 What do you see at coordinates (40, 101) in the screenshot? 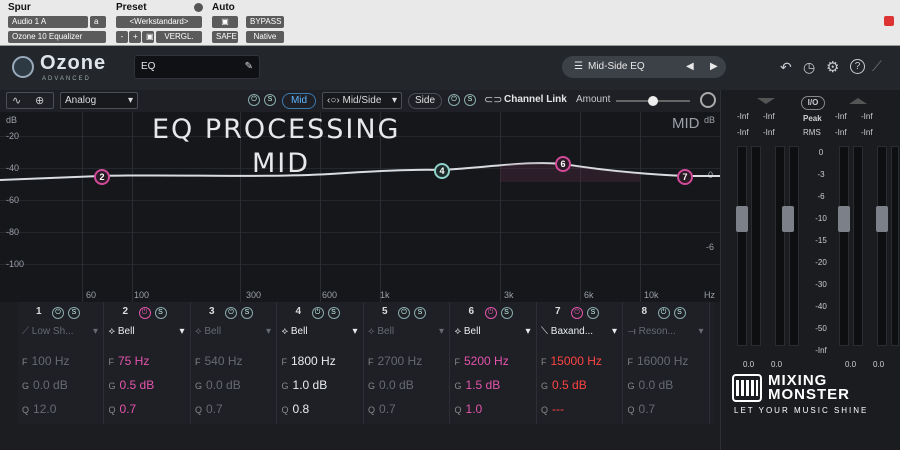
I see `globe-icon: ⊕` at bounding box center [40, 101].